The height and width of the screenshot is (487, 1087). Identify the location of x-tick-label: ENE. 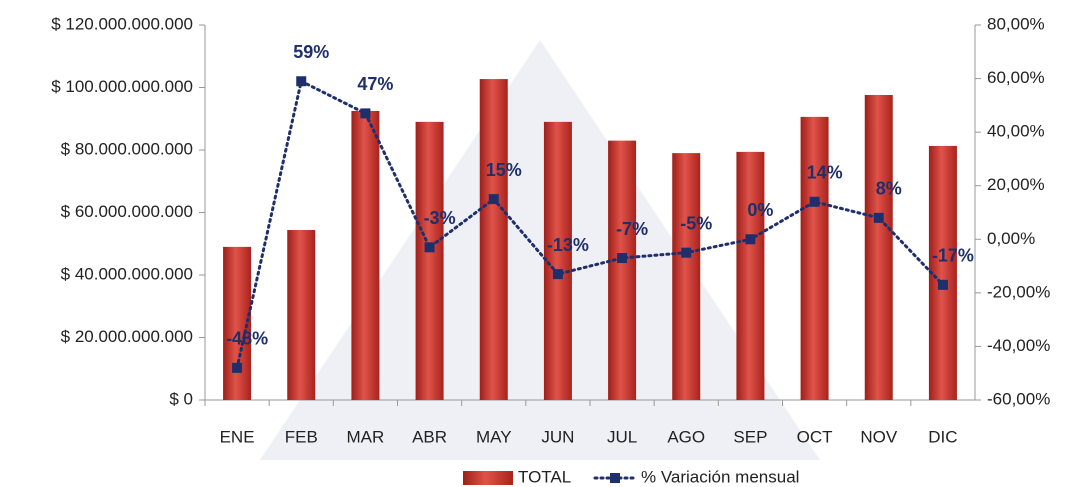
(237, 436).